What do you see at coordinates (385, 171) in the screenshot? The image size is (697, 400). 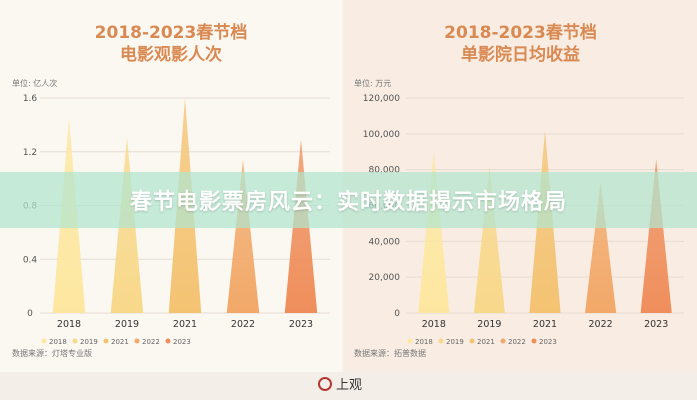 I see `y-tick-label: 80,000` at bounding box center [385, 171].